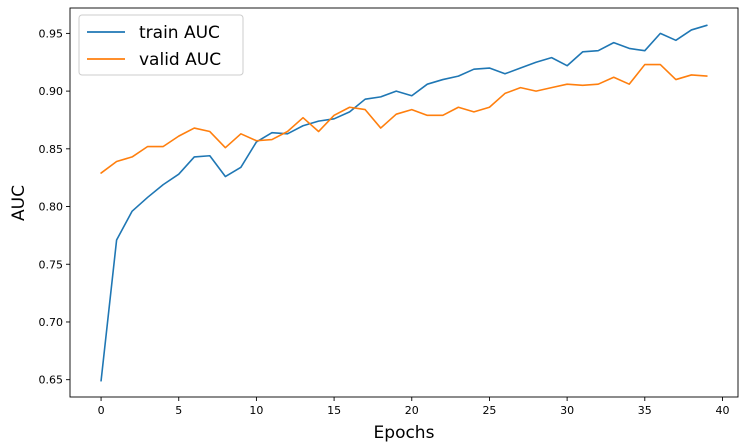 This screenshot has width=746, height=444. I want to click on y-tick-label: 0.70, so click(51, 322).